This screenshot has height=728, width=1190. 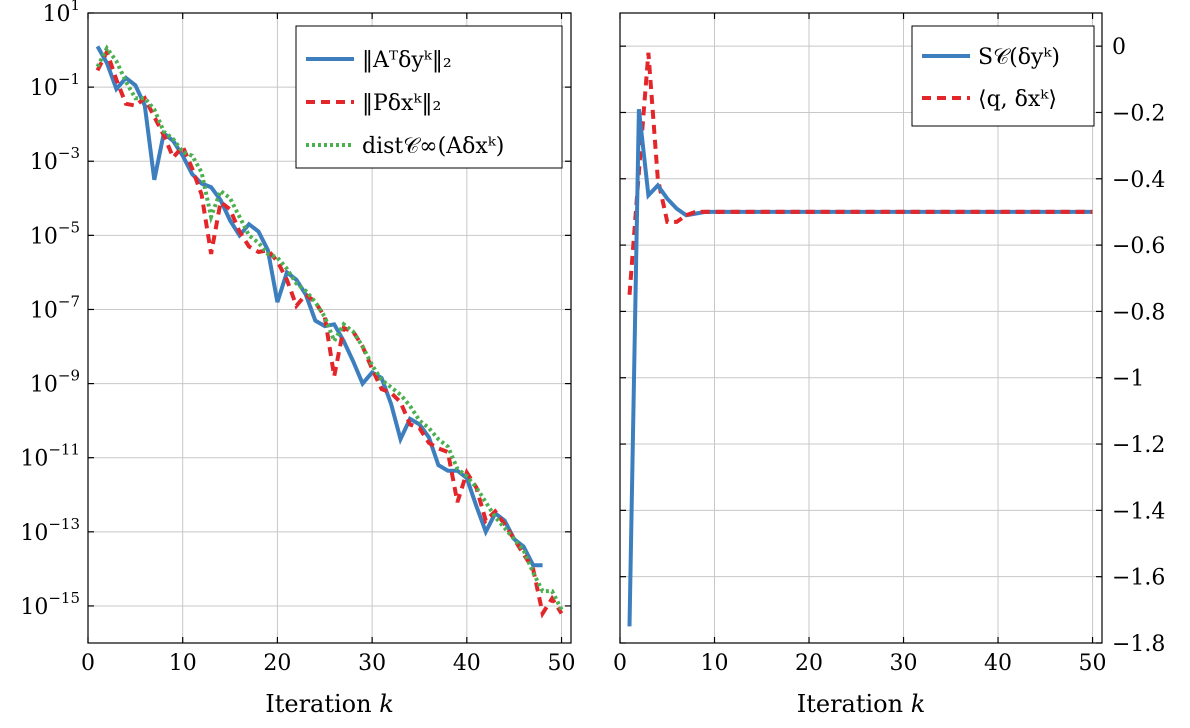 What do you see at coordinates (1138, 445) in the screenshot?
I see `y-tick-label: −1.2` at bounding box center [1138, 445].